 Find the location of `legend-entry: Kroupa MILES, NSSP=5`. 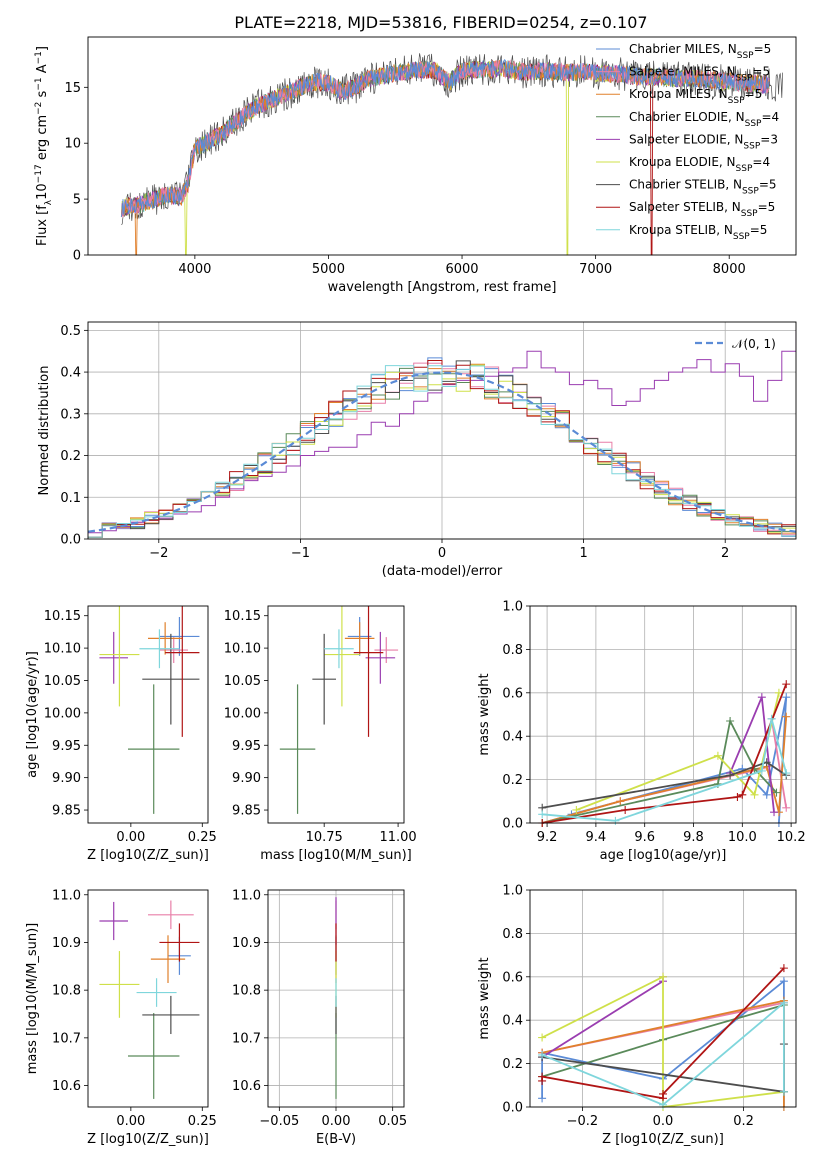

legend-entry: Kroupa MILES, NSSP=5 is located at coordinates (695, 96).